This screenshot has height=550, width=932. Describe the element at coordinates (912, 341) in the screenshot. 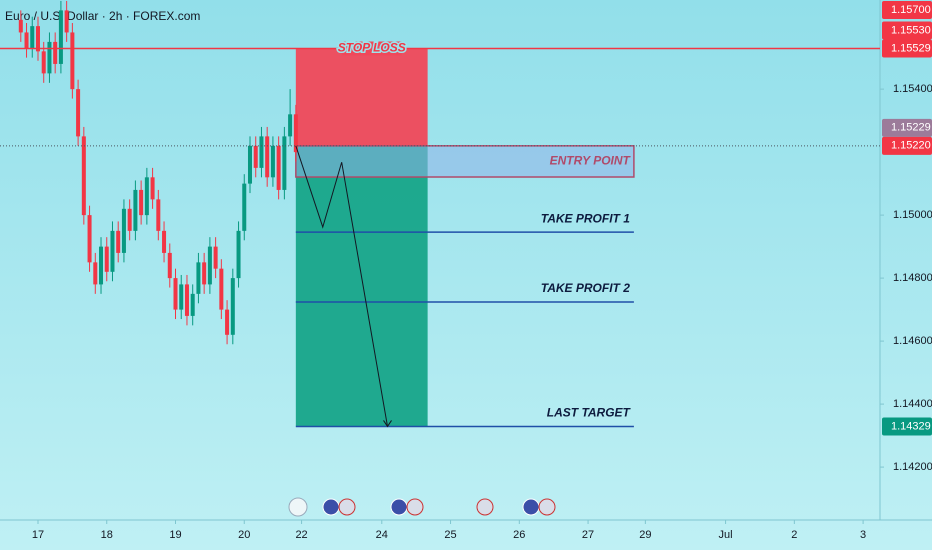

I see `y-tick-label: 1.14600` at that location.